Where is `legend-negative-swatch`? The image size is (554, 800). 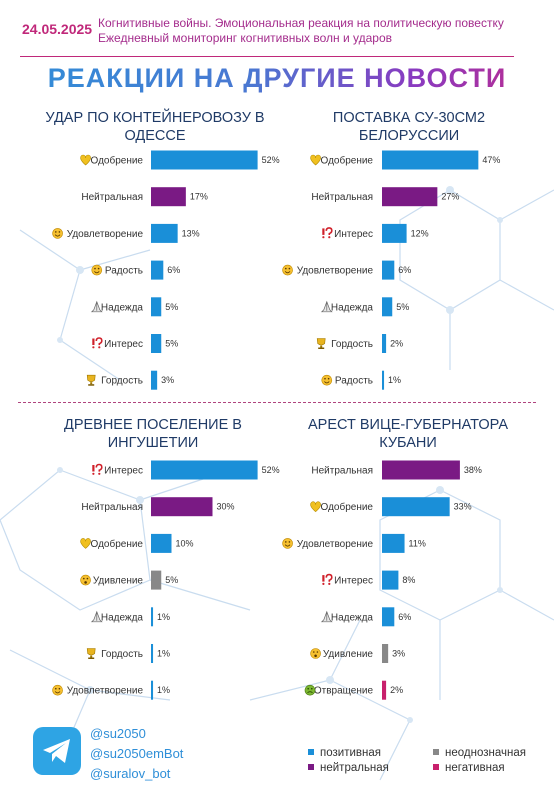
legend-negative-swatch is located at coordinates (436, 767).